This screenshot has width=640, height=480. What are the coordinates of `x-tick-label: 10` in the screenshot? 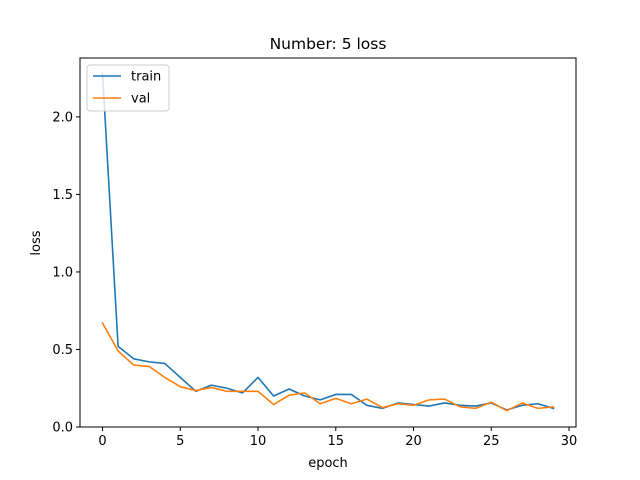 It's located at (258, 441).